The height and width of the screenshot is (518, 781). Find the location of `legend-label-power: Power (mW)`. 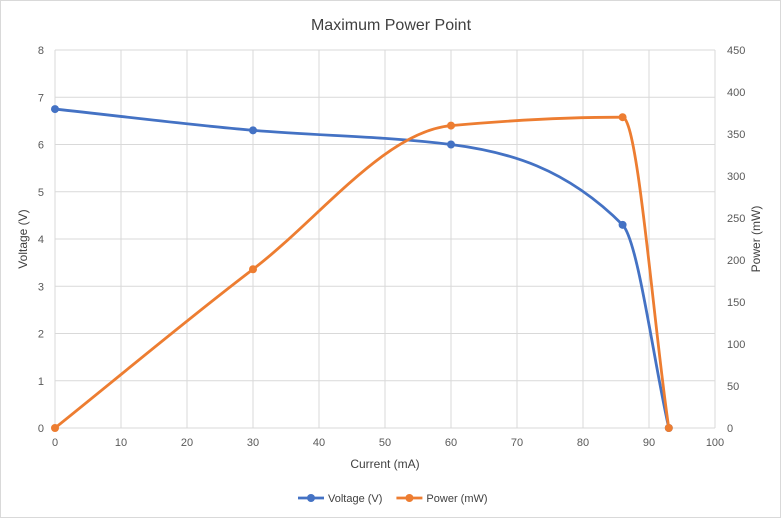

legend-label-power: Power (mW) is located at coordinates (456, 499).